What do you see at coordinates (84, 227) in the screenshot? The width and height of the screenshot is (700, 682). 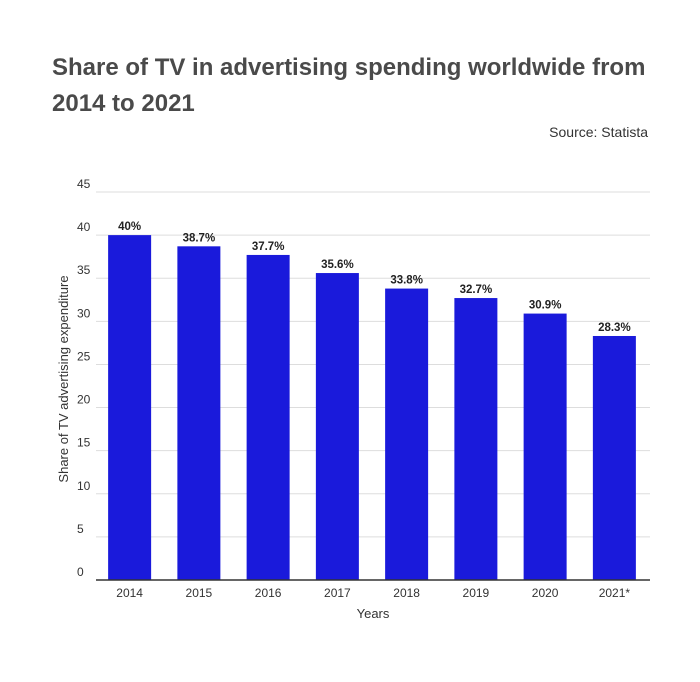 I see `y-tick-label: 40` at bounding box center [84, 227].